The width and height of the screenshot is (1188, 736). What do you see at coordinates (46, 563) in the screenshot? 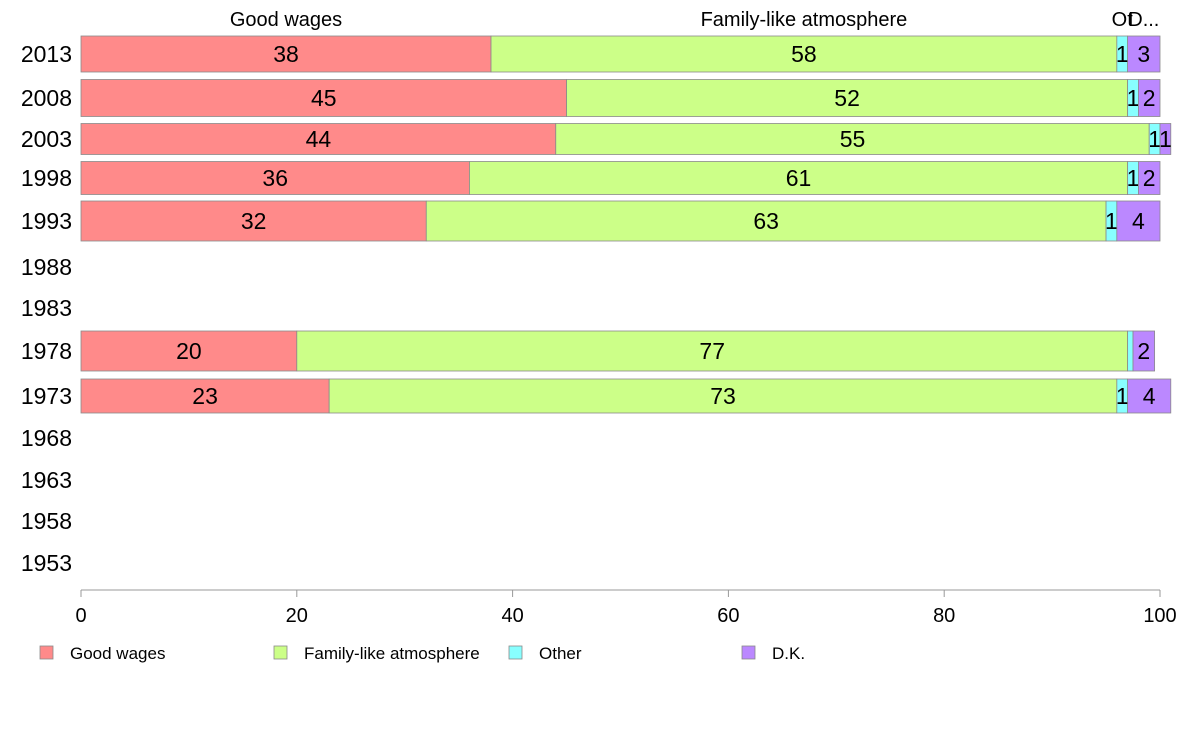
I see `y-tick-label: 1953` at bounding box center [46, 563].